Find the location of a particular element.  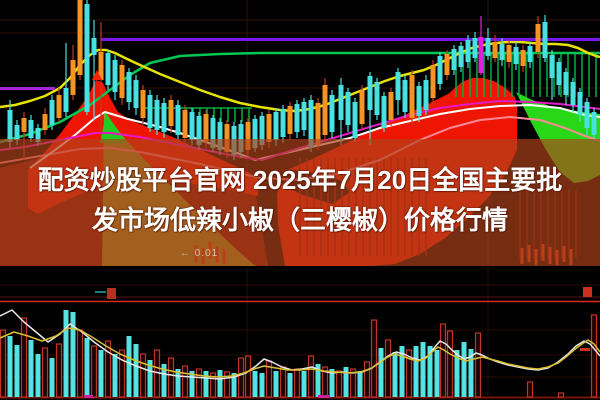

price-low-annotation: ← 0.01 is located at coordinates (199, 253).